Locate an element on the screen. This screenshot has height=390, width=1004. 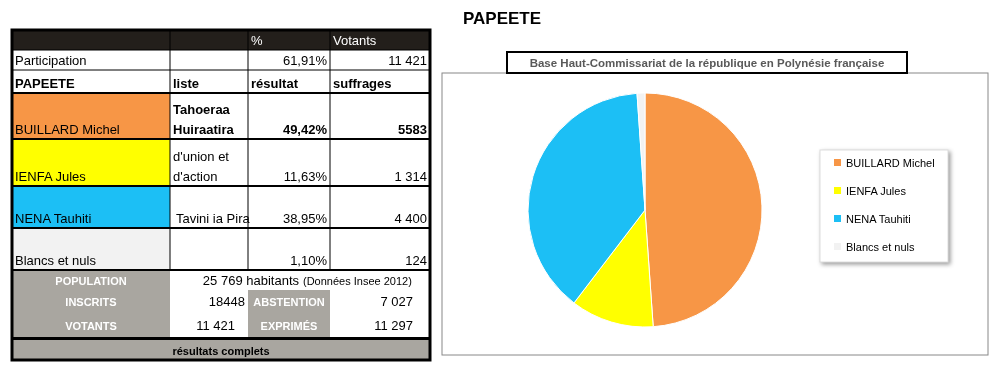
text: 11 297 is located at coordinates (393, 325).